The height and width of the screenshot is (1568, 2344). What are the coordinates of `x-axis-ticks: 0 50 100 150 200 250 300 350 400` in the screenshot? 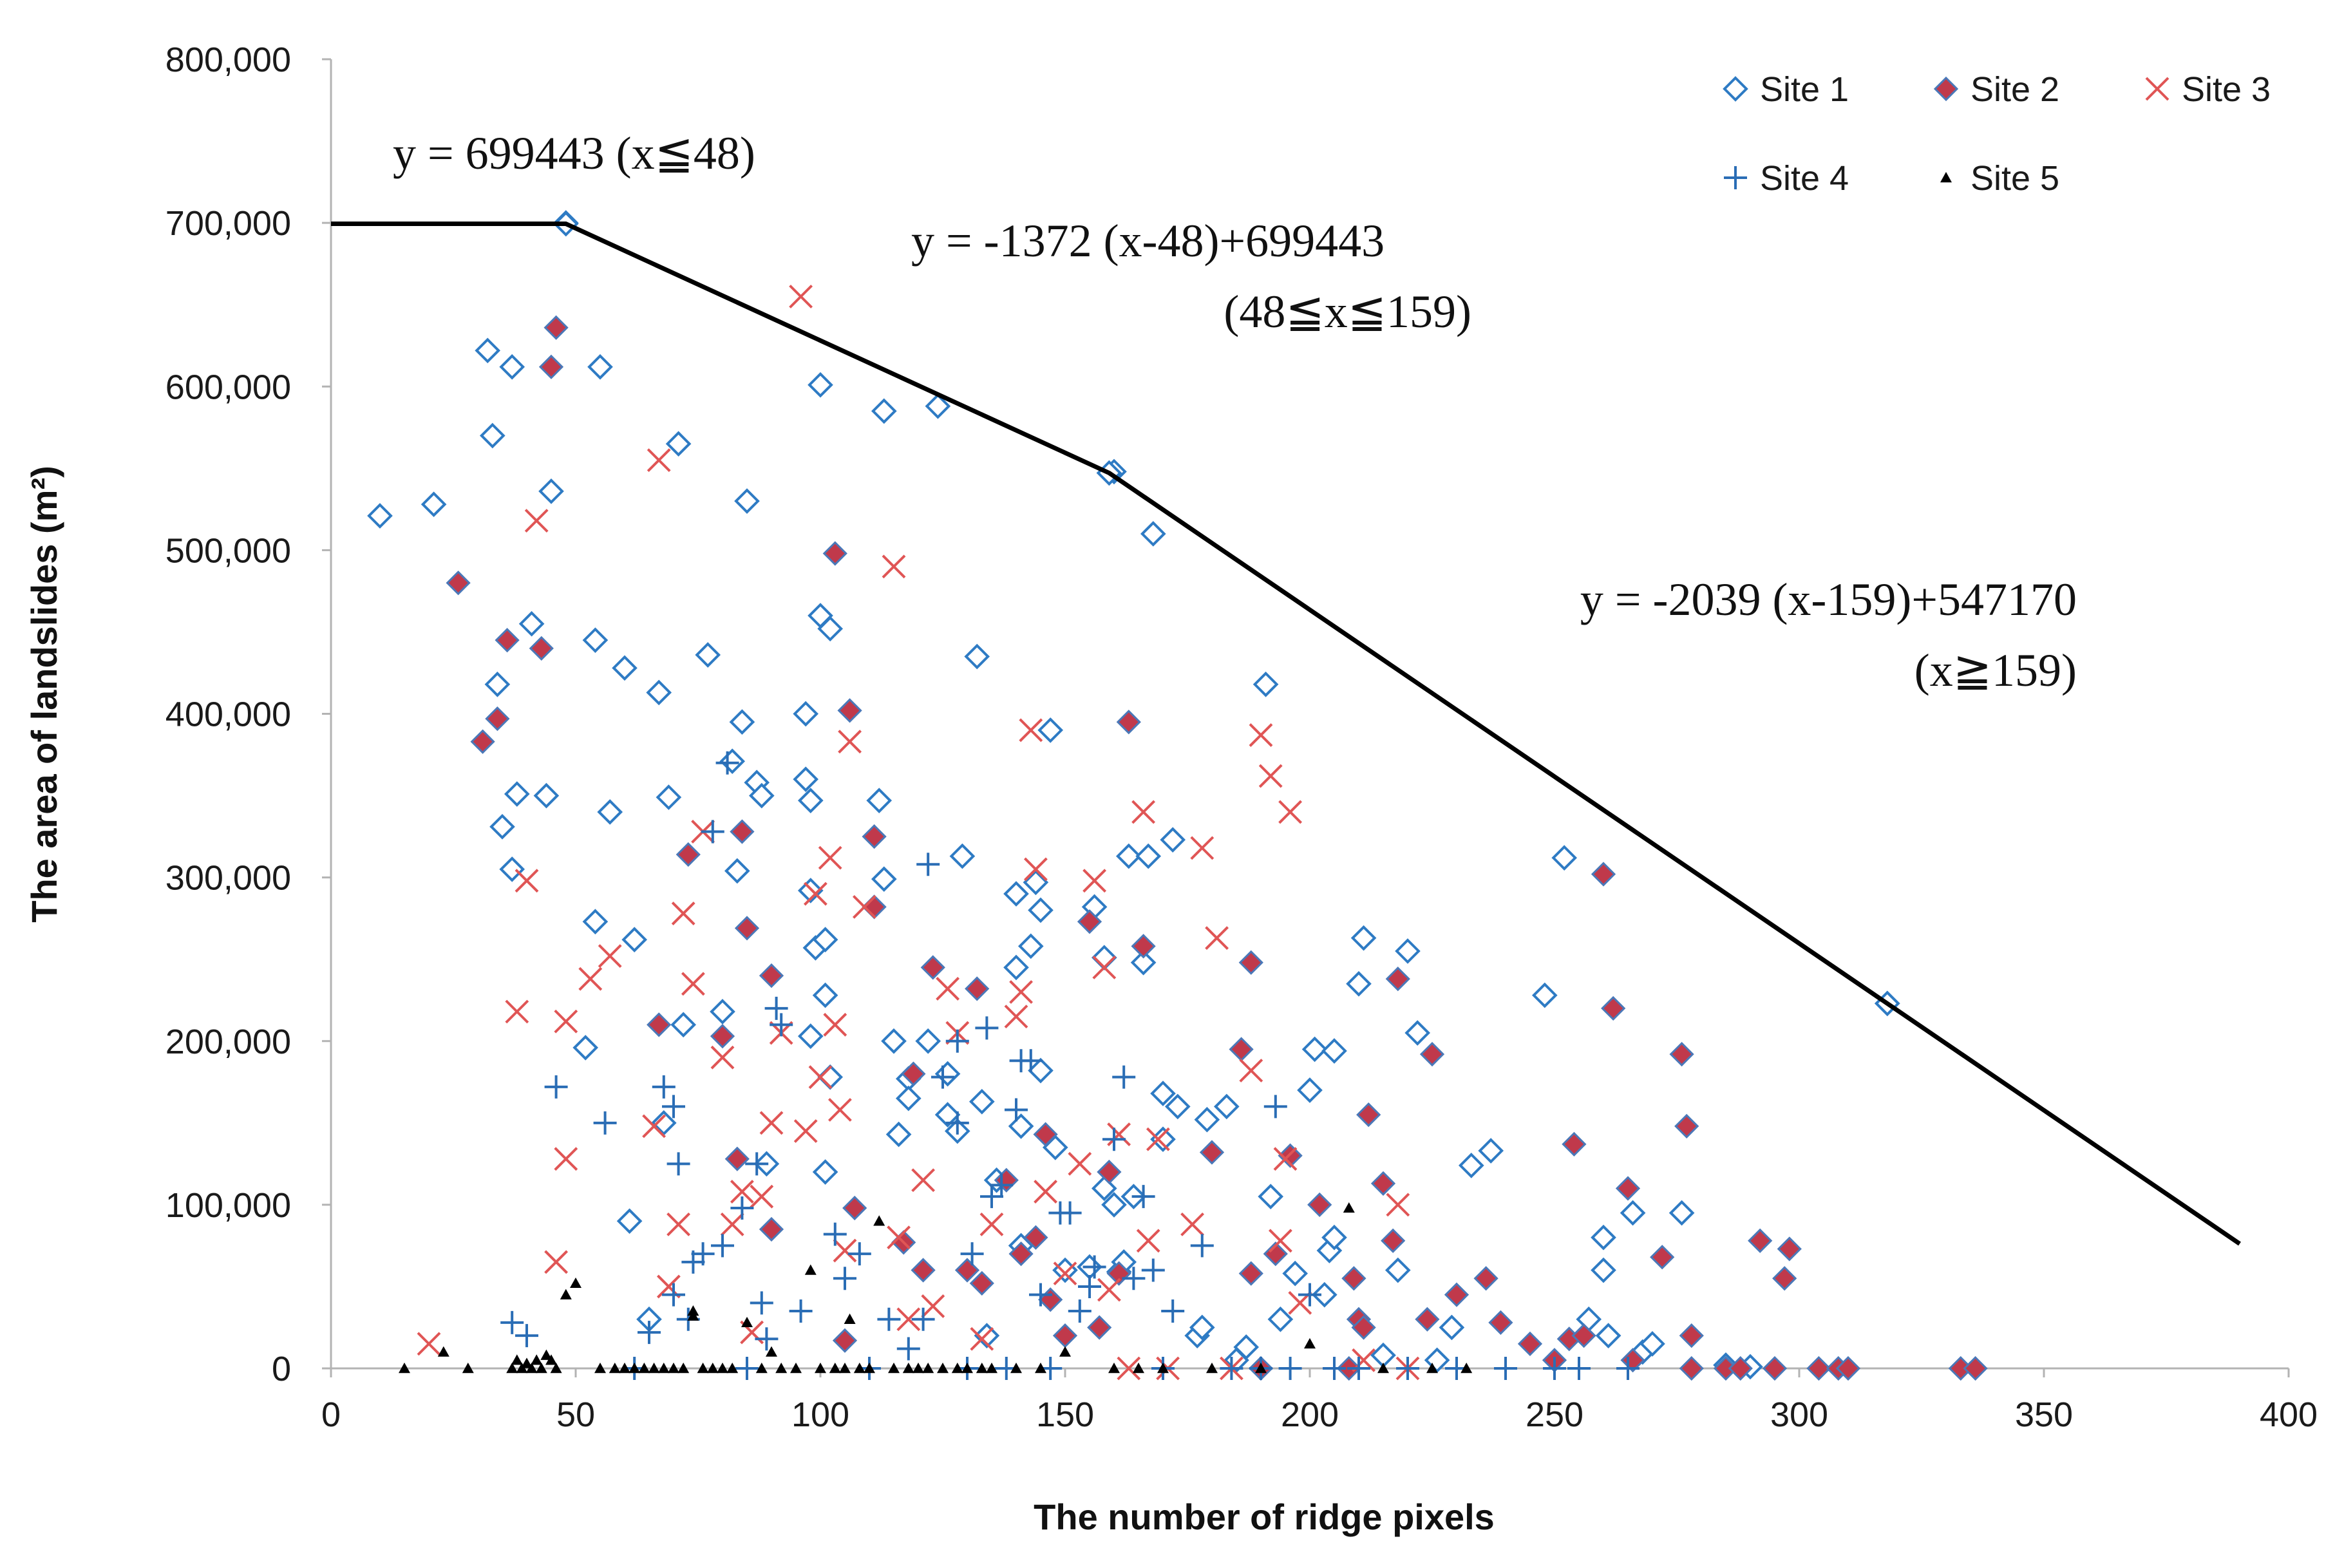 It's located at (1319, 1401).